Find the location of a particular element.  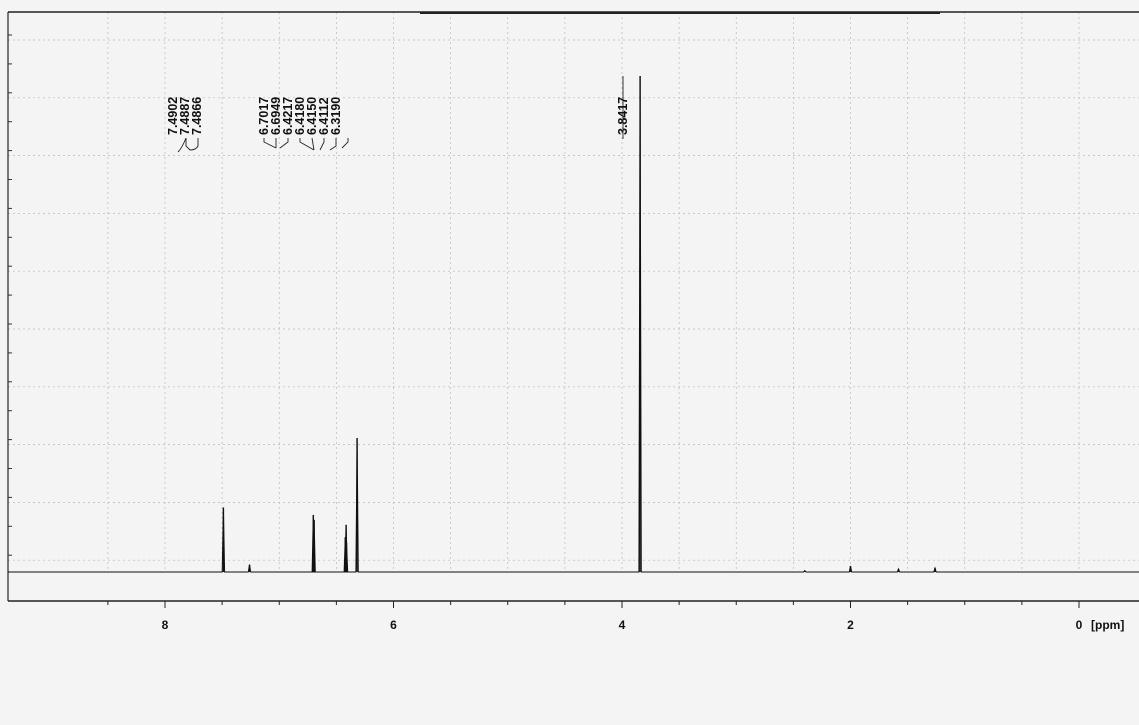

peak-label: 6.7017 is located at coordinates (264, 116).